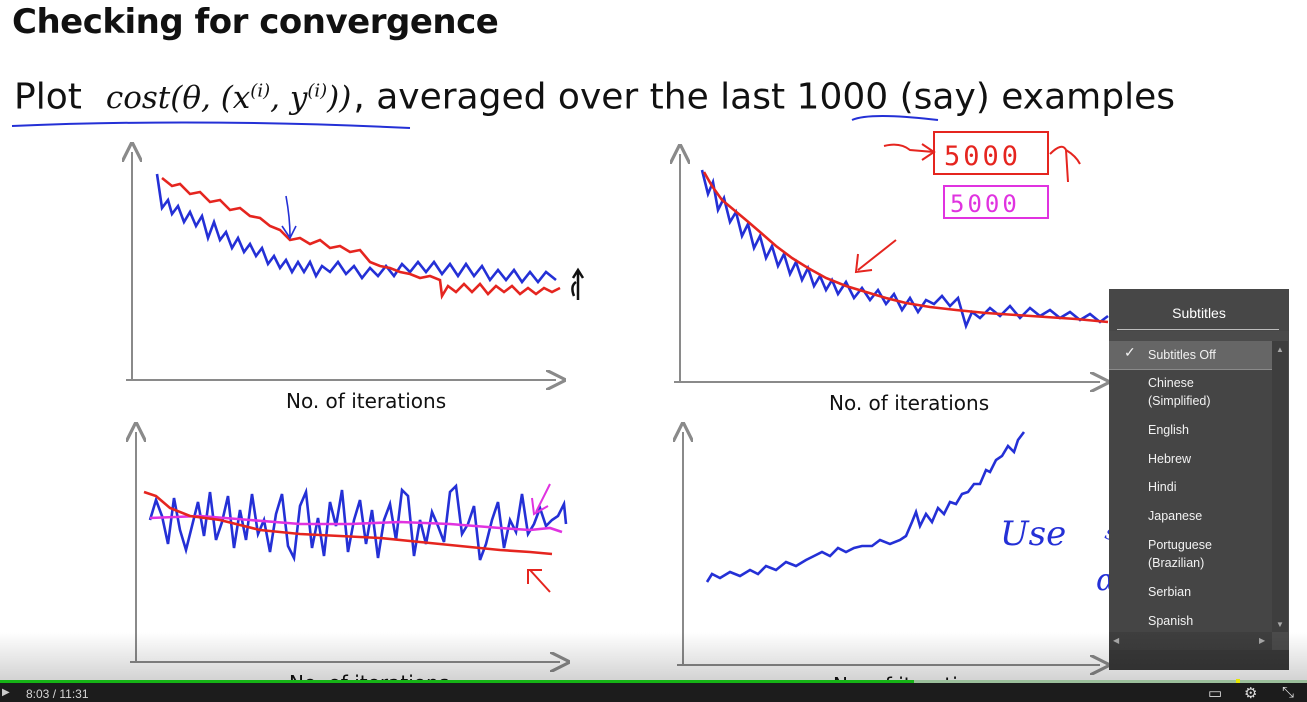  What do you see at coordinates (211, 125) in the screenshot?
I see `underline-plot` at bounding box center [211, 125].